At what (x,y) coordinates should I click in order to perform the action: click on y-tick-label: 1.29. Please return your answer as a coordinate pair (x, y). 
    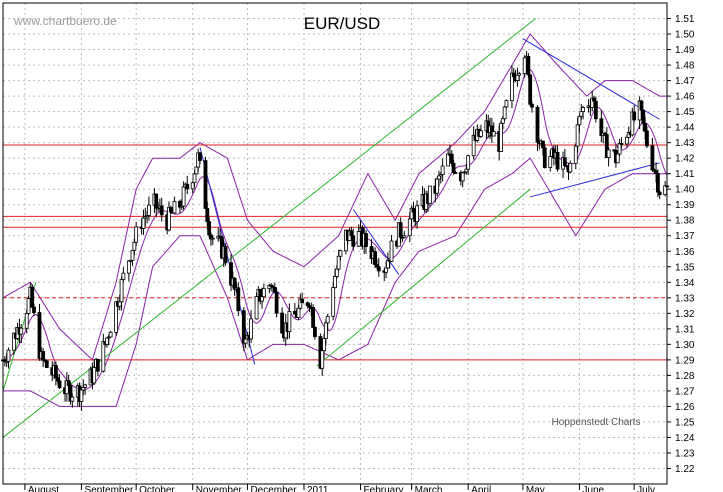
    Looking at the image, I should click on (685, 360).